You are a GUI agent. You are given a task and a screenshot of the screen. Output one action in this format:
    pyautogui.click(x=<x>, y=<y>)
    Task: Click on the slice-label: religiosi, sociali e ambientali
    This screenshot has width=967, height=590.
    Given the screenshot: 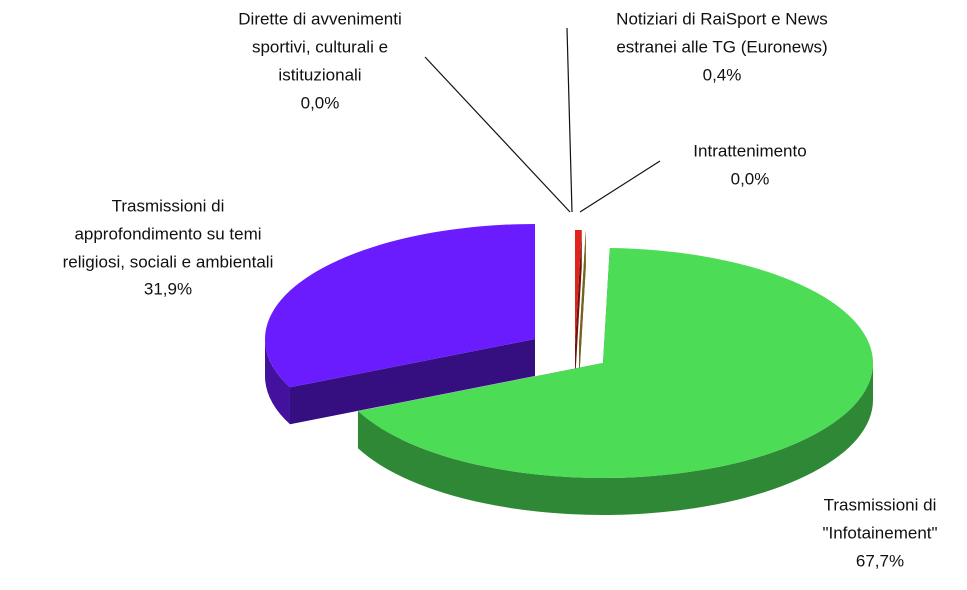 What is the action you would take?
    pyautogui.click(x=168, y=261)
    